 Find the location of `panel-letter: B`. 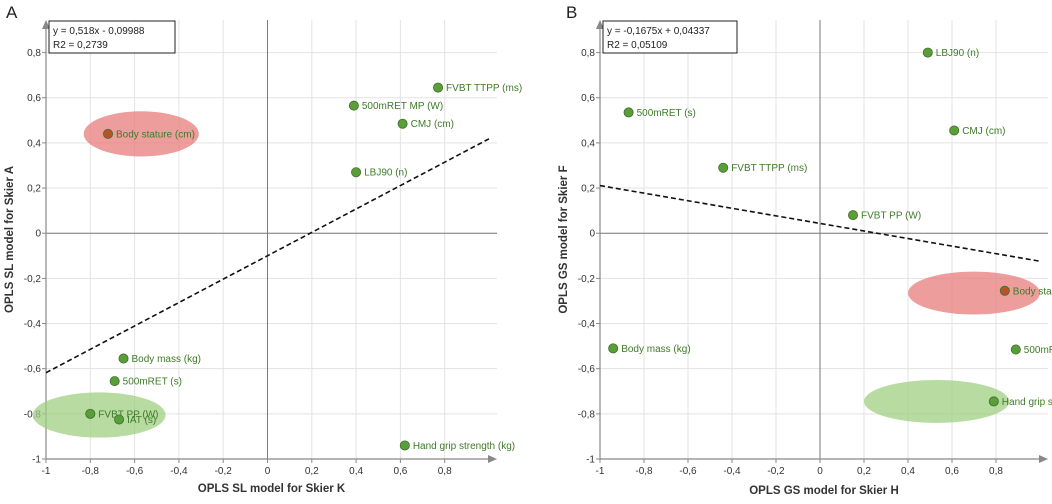

panel-letter: B is located at coordinates (571, 12).